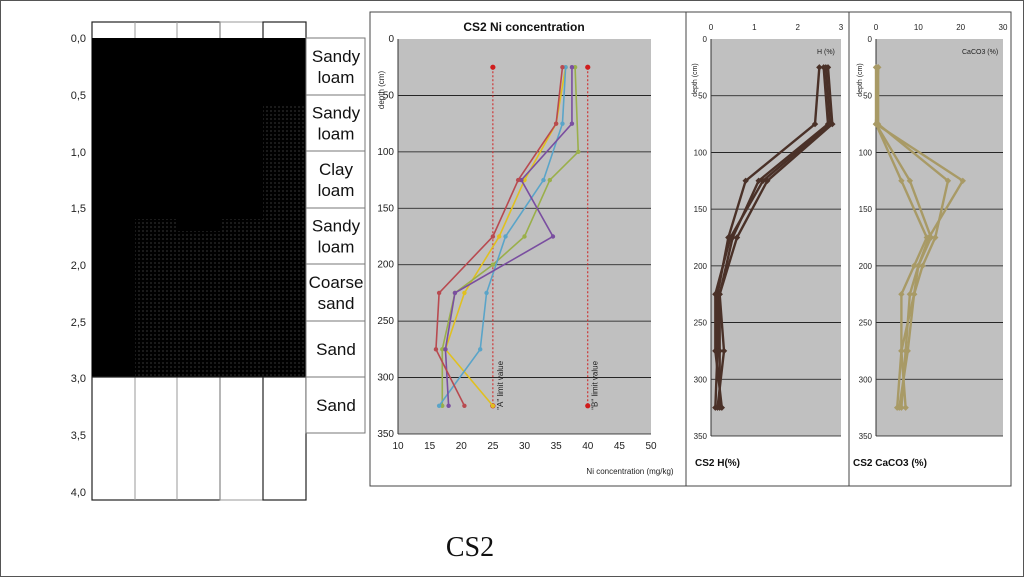  Describe the element at coordinates (78, 96) in the screenshot. I see `depth-tick-label: 0,5` at that location.